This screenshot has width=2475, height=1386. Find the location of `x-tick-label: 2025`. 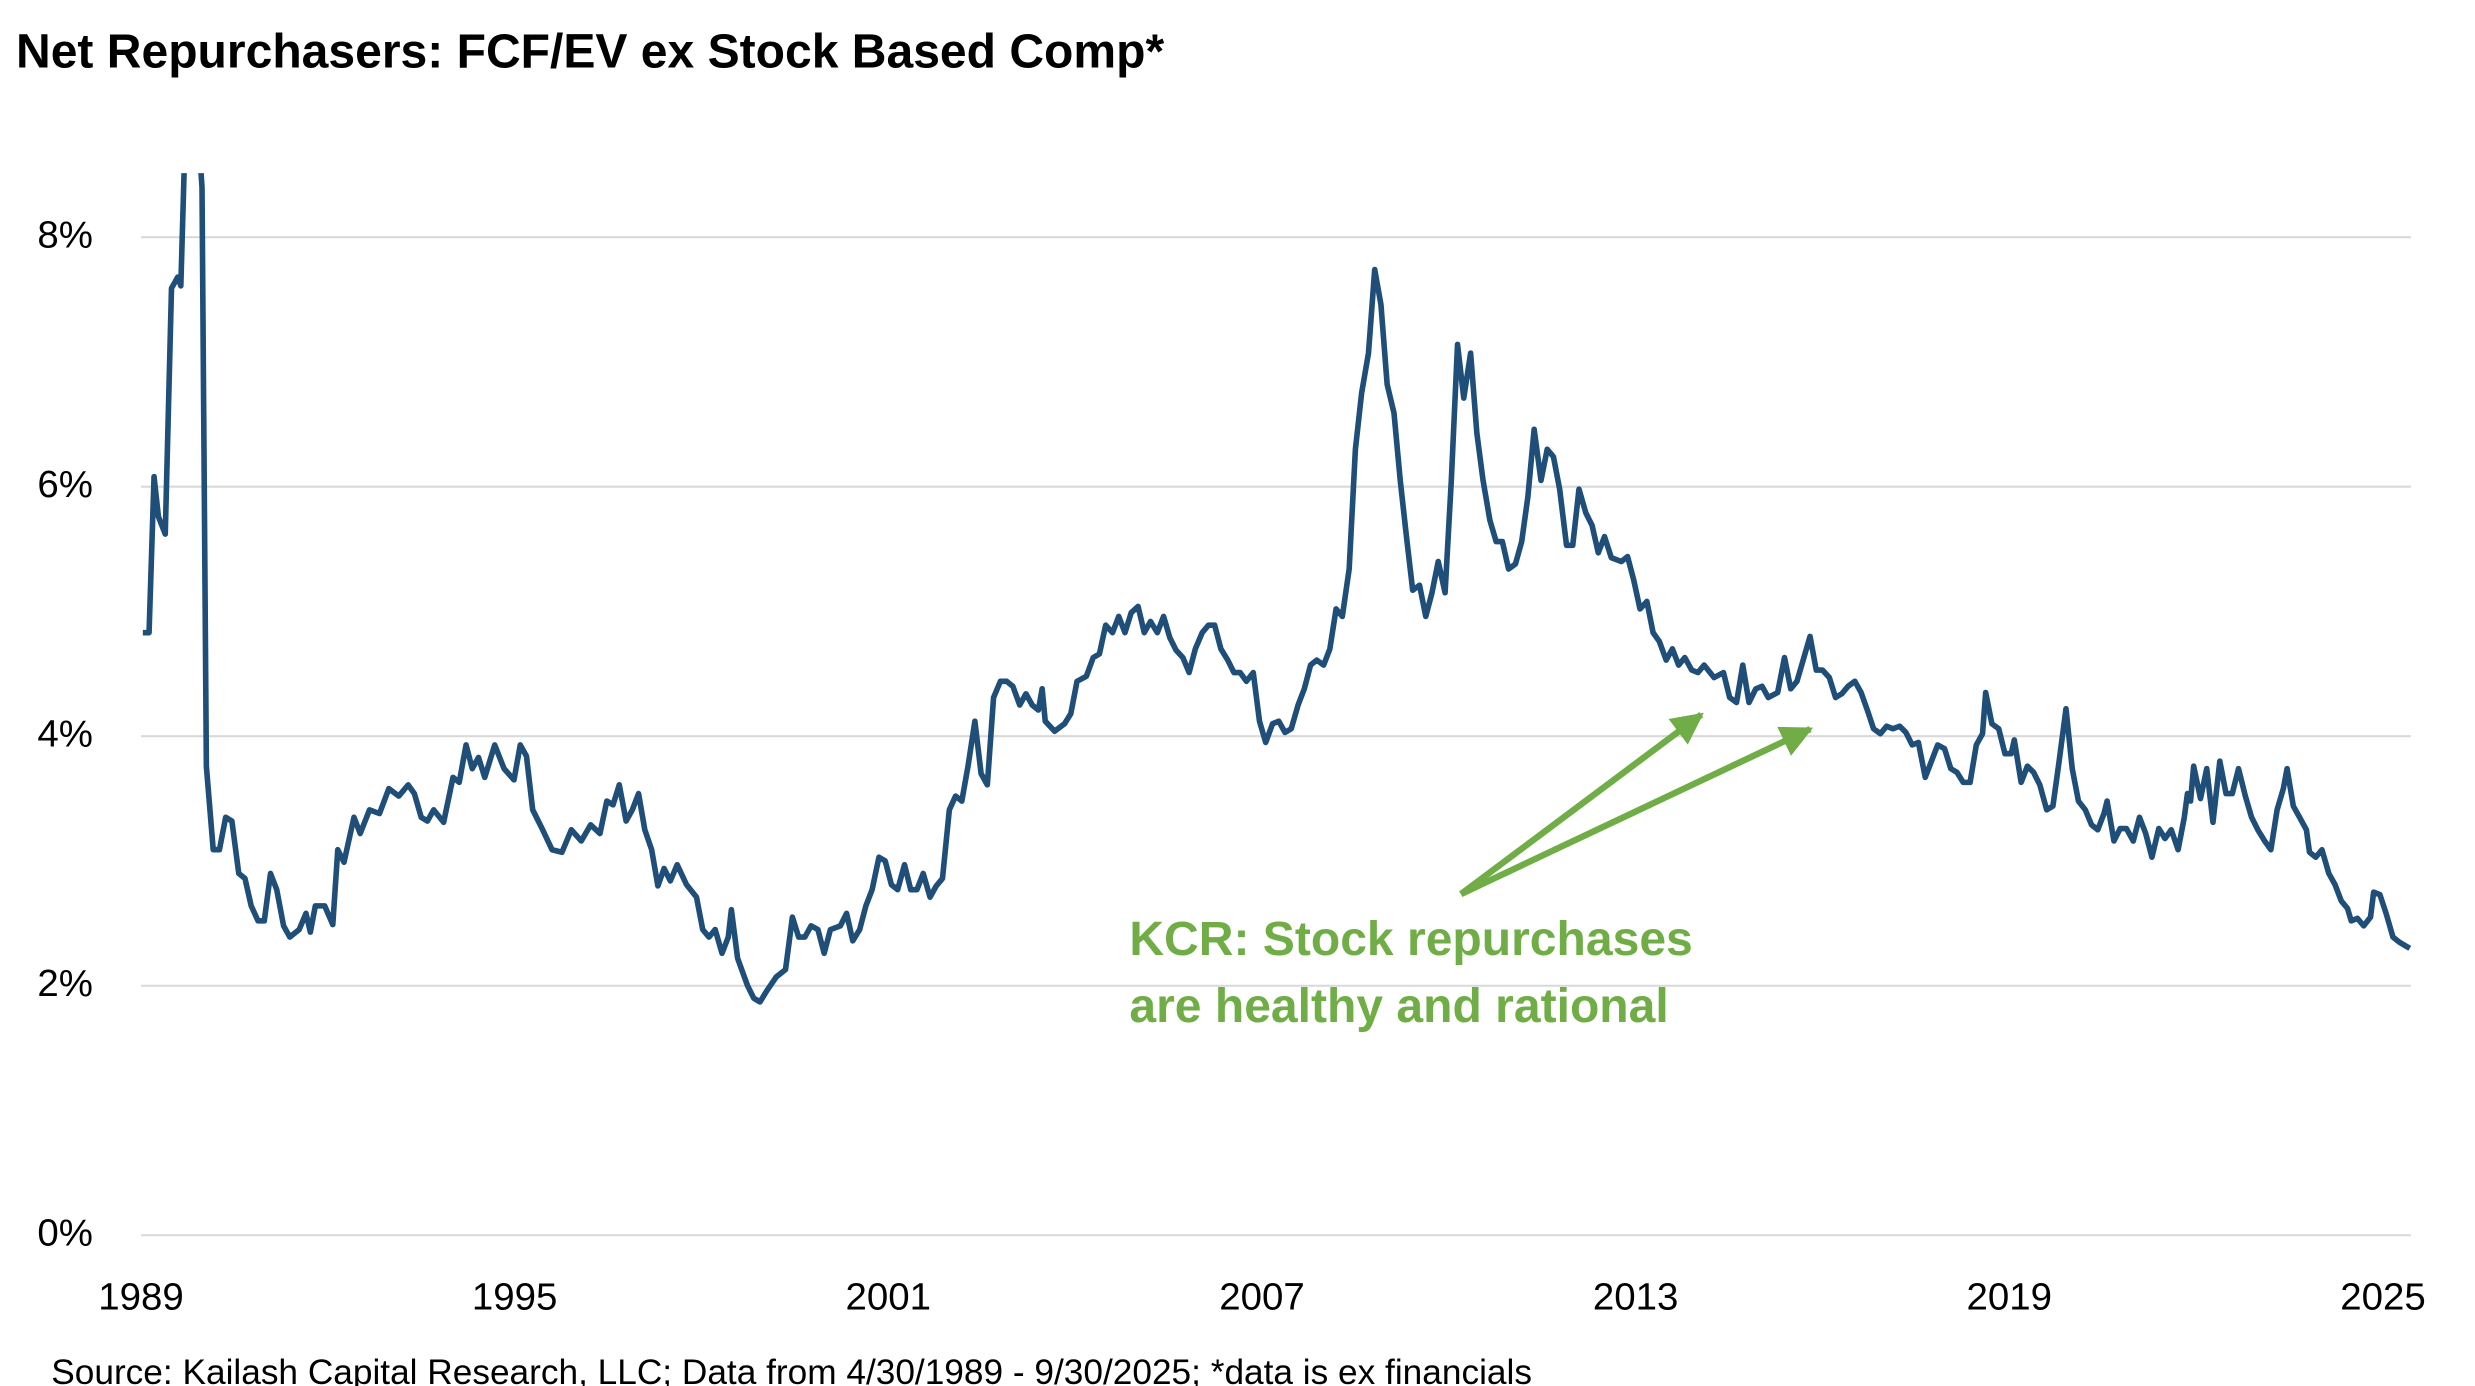

x-tick-label: 2025 is located at coordinates (2383, 1296).